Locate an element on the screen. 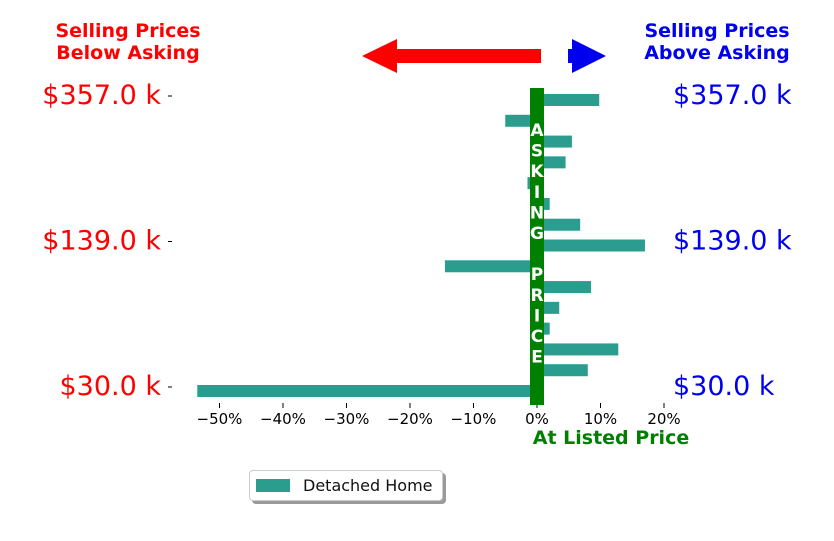 This screenshot has width=834, height=541. x-tick-label: 20% is located at coordinates (663, 419).